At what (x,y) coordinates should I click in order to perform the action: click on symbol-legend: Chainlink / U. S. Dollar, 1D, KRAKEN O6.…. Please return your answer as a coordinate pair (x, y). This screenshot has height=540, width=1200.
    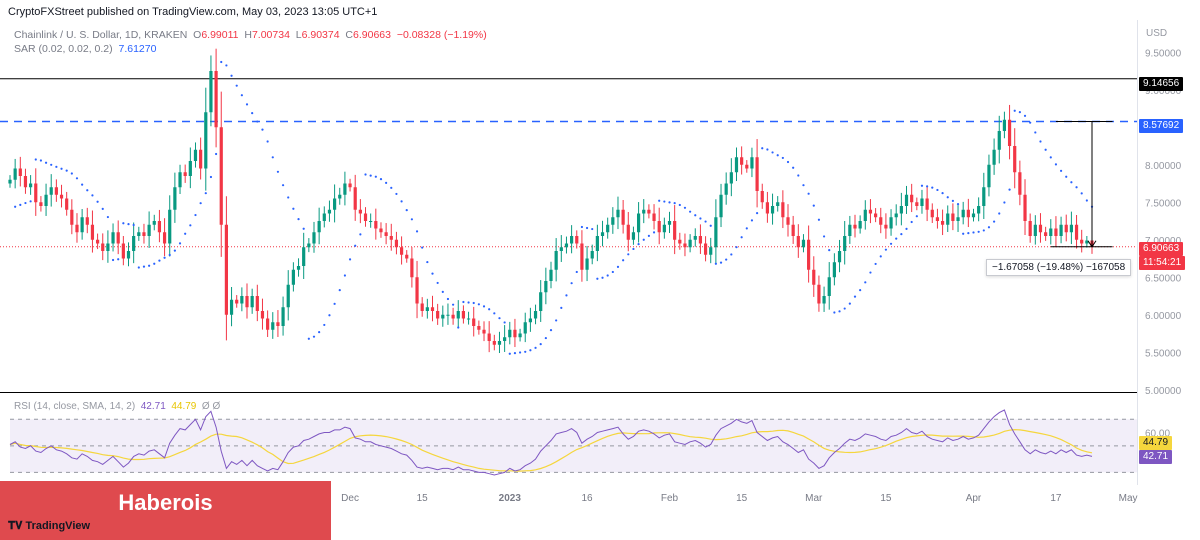
    Looking at the image, I should click on (250, 35).